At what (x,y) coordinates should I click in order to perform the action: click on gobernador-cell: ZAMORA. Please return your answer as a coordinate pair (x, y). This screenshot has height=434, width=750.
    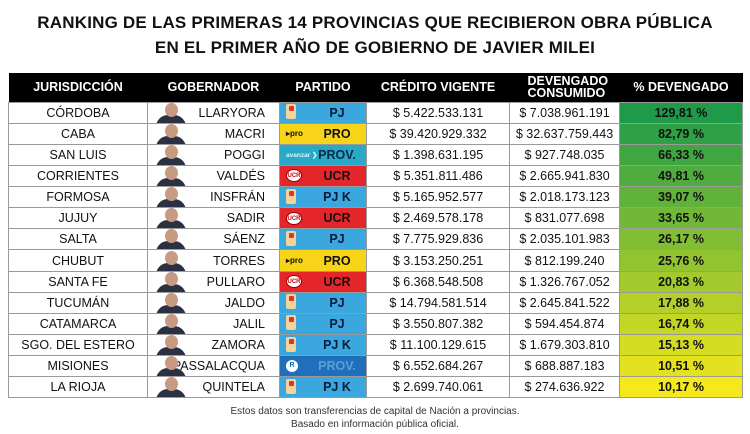
    Looking at the image, I should click on (213, 345).